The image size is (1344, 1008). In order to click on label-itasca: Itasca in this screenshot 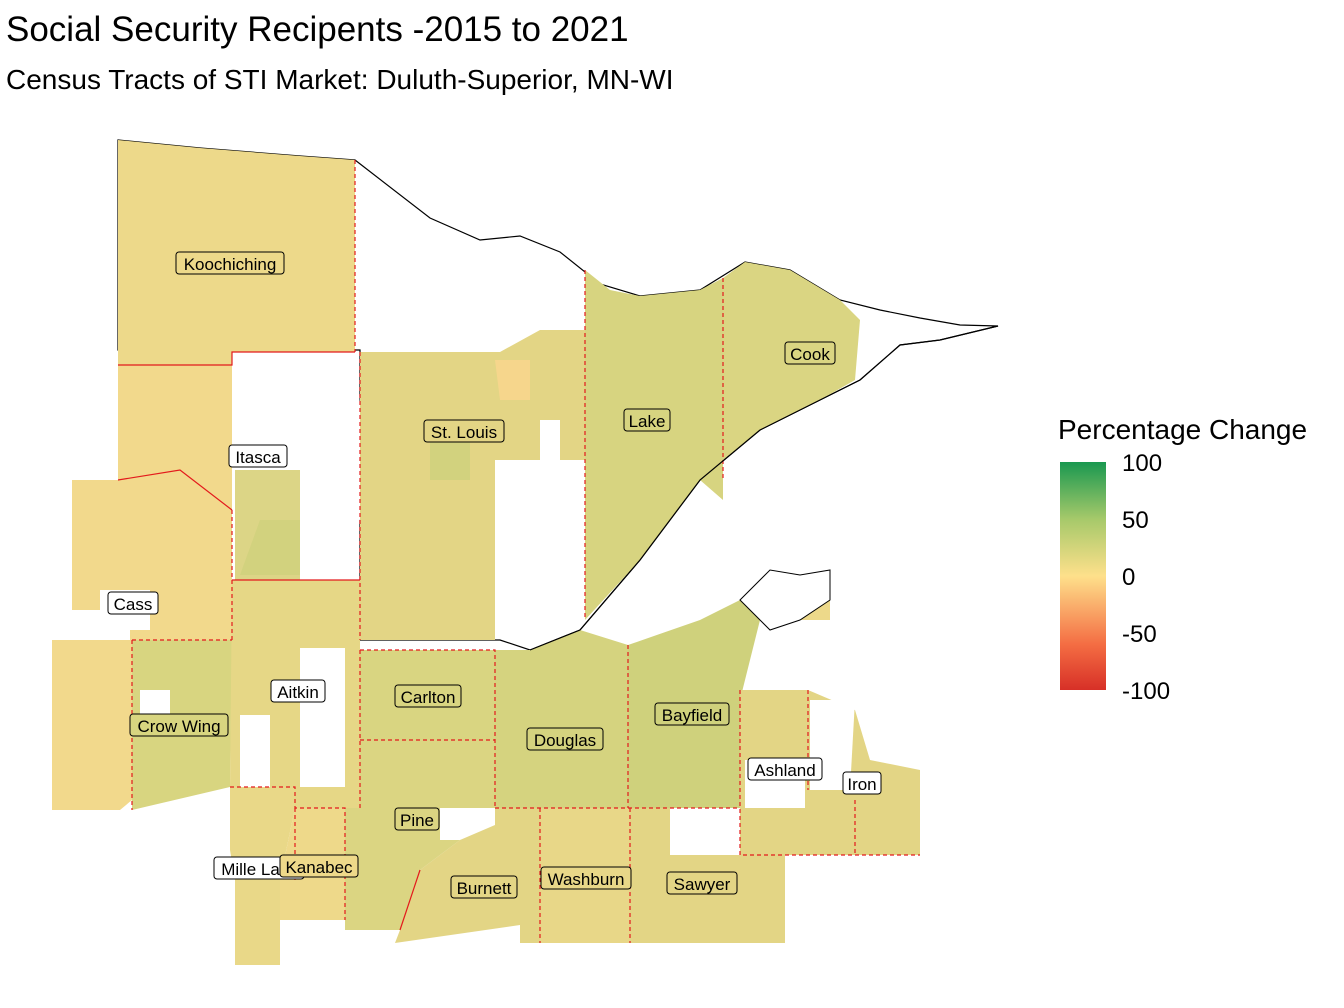, I will do `click(258, 456)`.